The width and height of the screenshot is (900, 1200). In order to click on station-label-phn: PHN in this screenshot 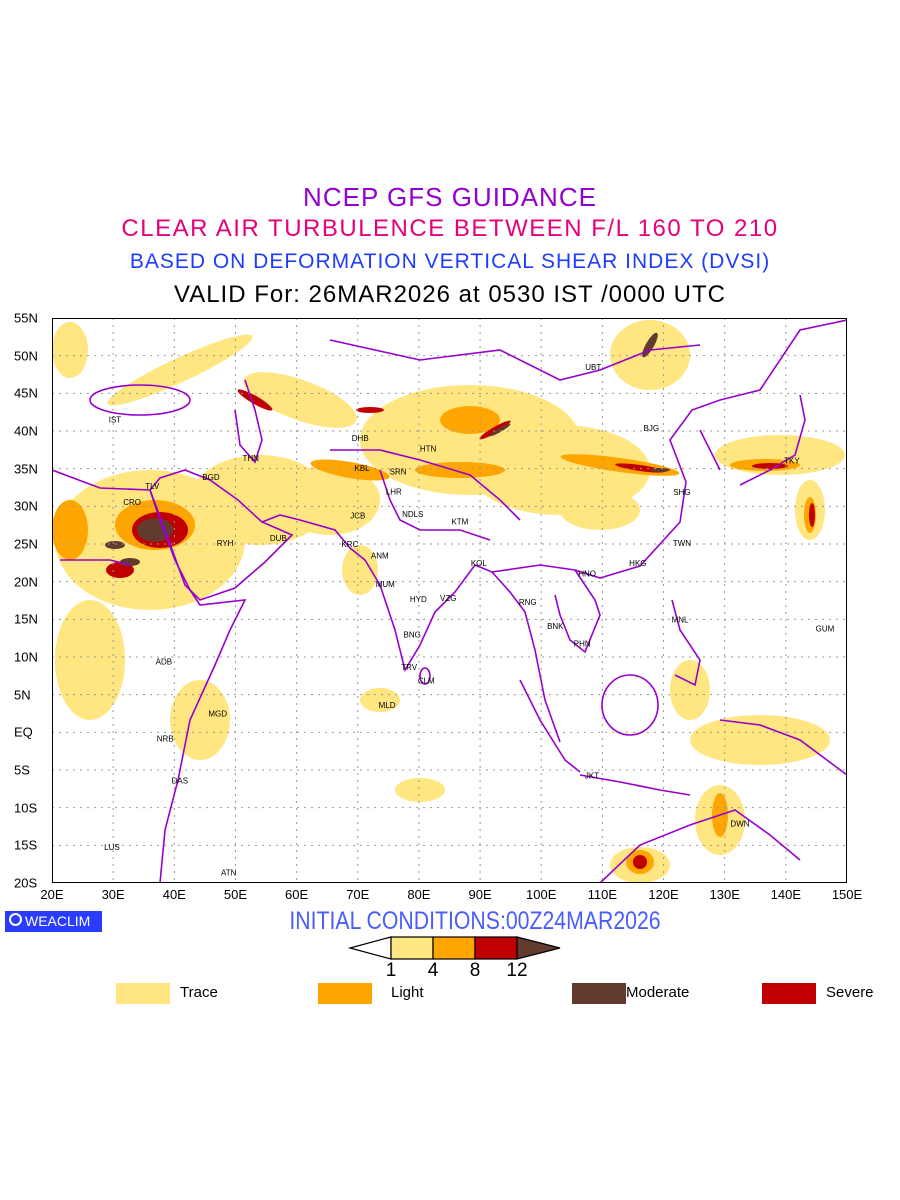, I will do `click(582, 643)`.